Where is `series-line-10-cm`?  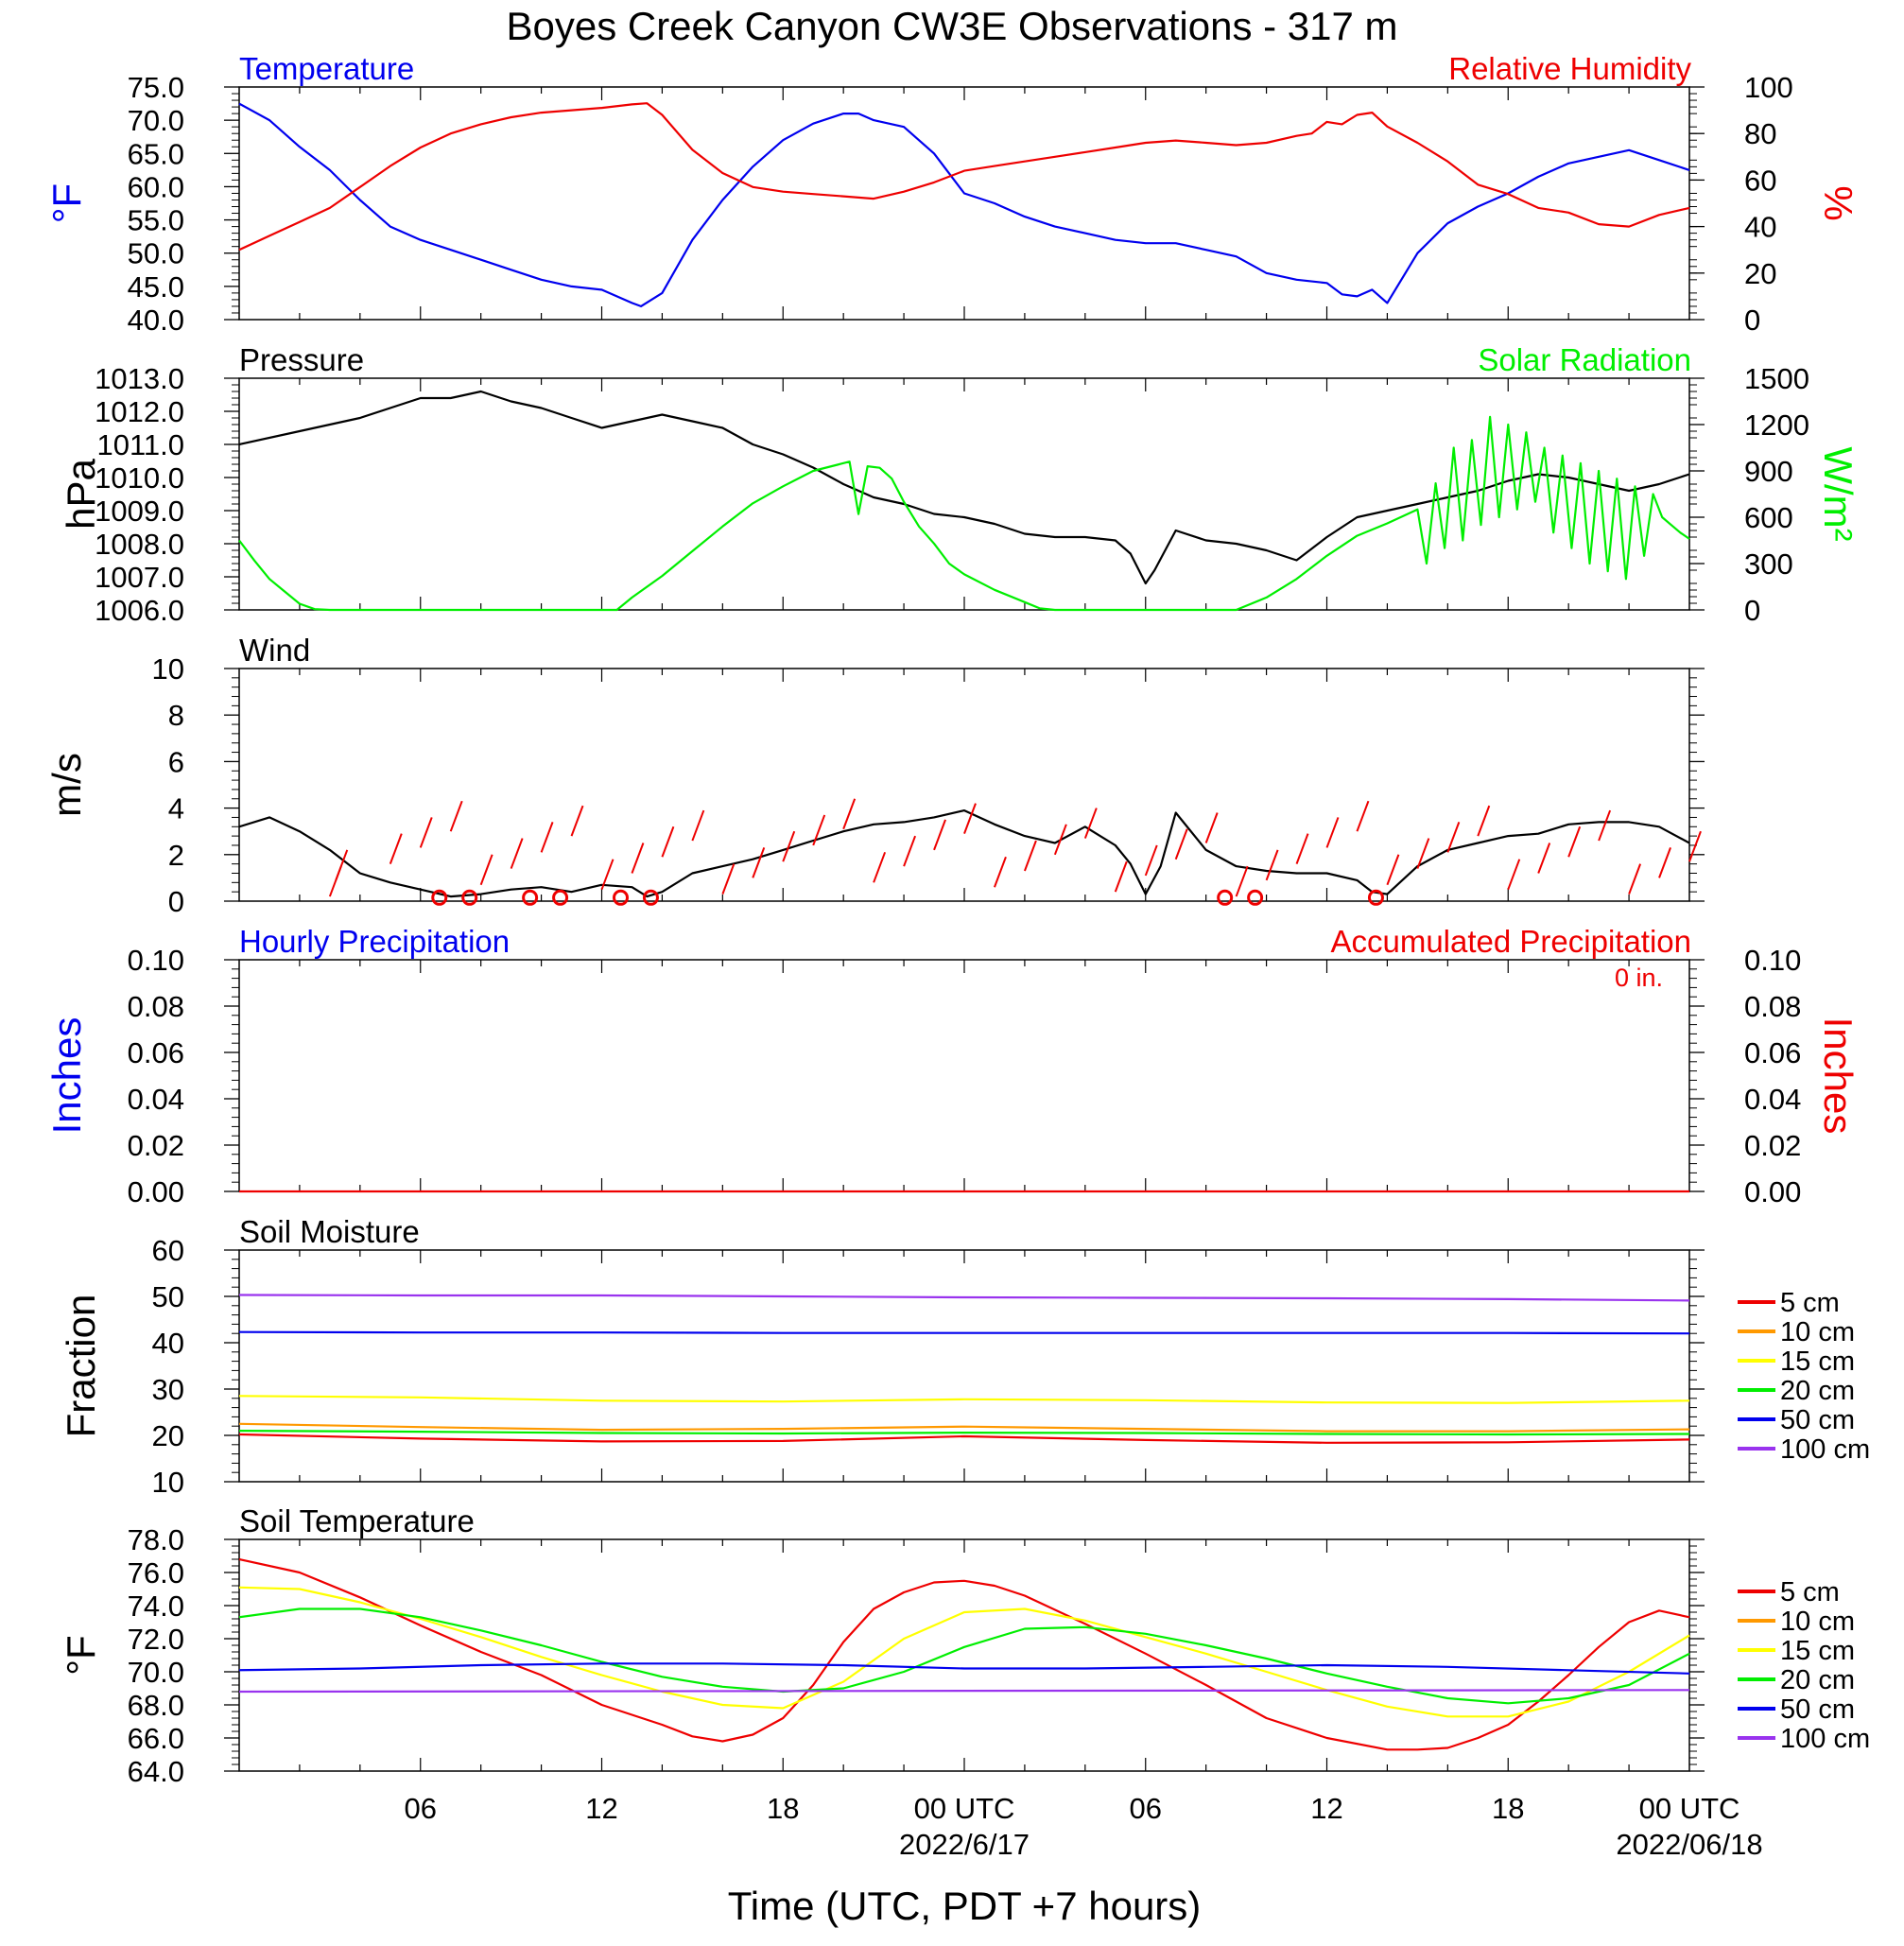
series-line-10-cm is located at coordinates (964, 1427).